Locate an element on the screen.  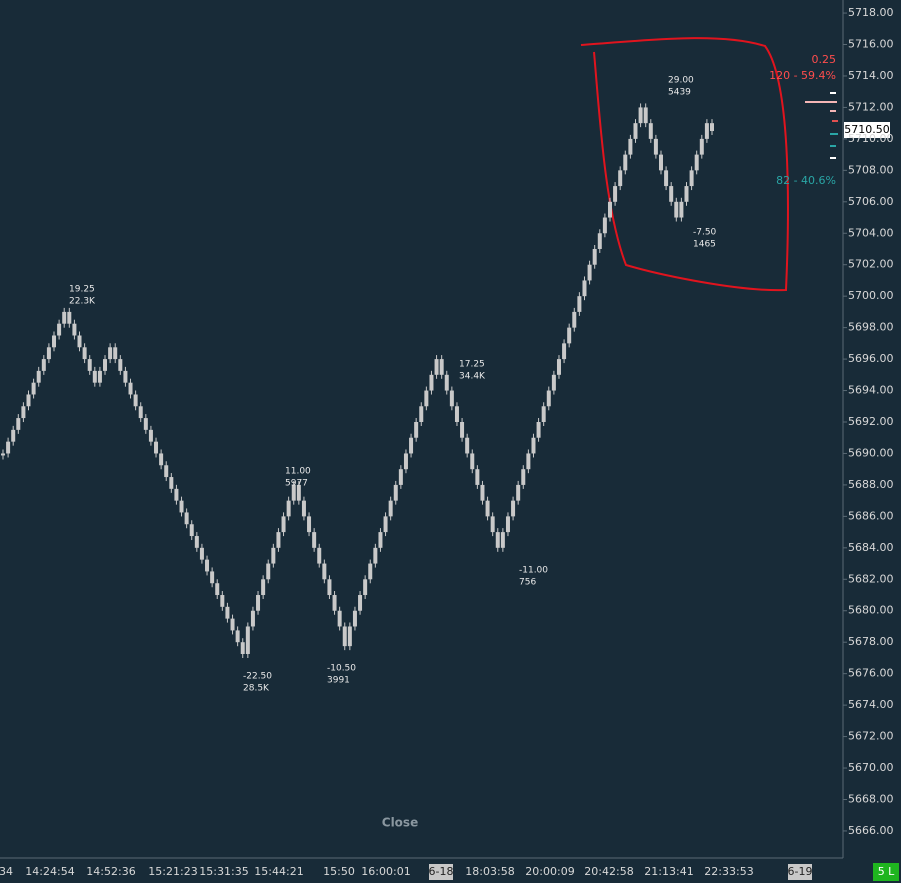
y-tick-label: 5680.00 is located at coordinates (871, 610).